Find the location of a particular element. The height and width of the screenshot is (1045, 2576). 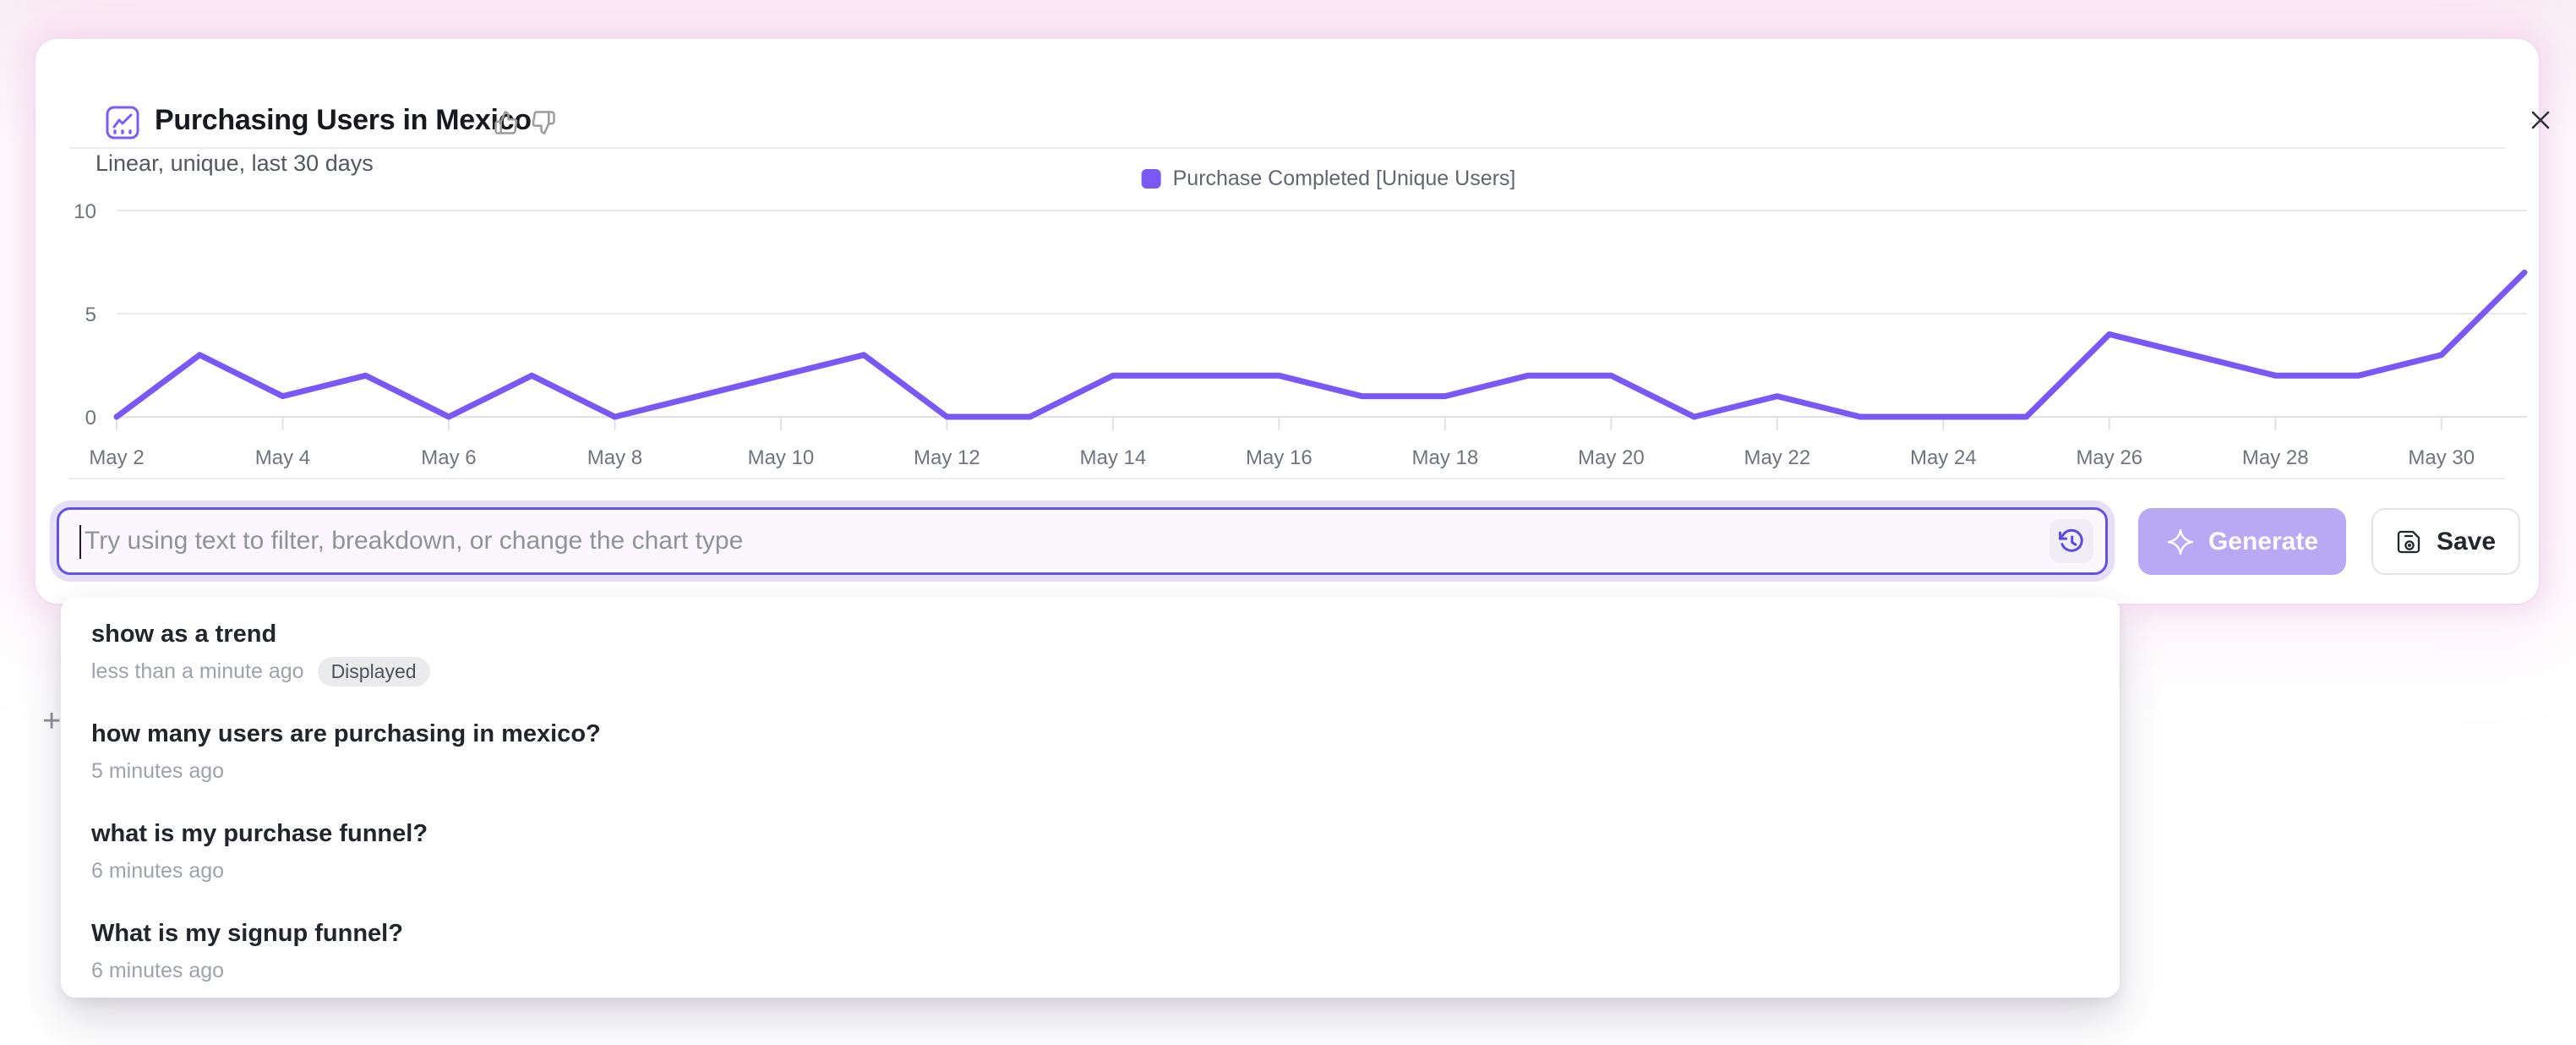

history-item-query: how many users are purchasing in mexico? is located at coordinates (346, 733).